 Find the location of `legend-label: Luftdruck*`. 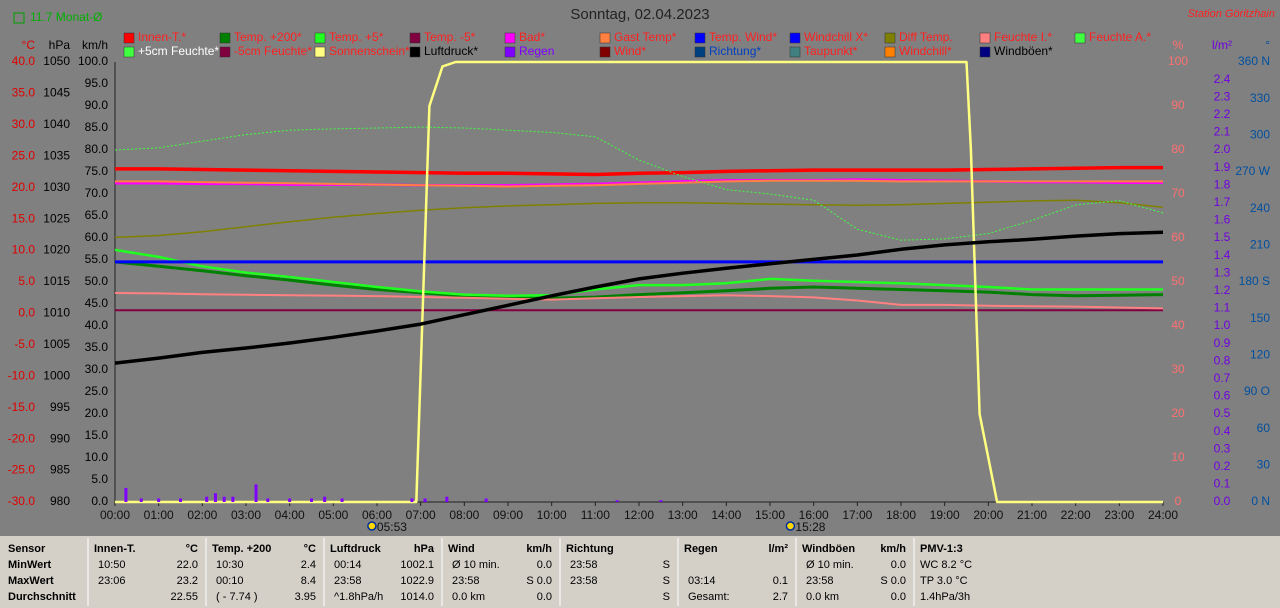

legend-label: Luftdruck* is located at coordinates (451, 51).